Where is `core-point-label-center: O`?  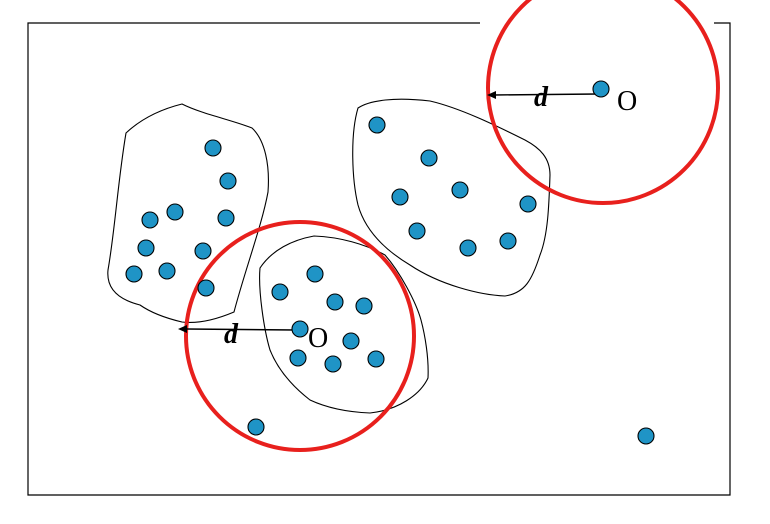
core-point-label-center: O is located at coordinates (318, 338).